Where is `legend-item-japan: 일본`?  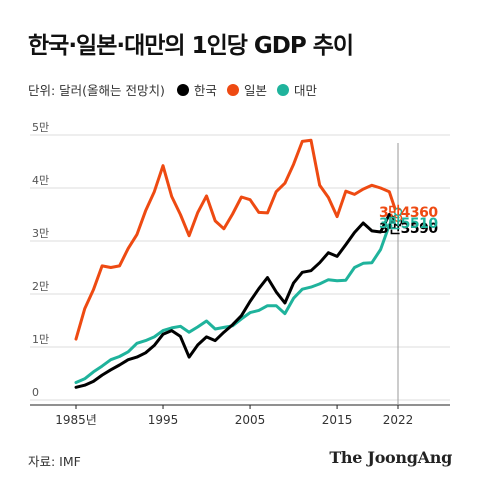 legend-item-japan: 일본 is located at coordinates (246, 89).